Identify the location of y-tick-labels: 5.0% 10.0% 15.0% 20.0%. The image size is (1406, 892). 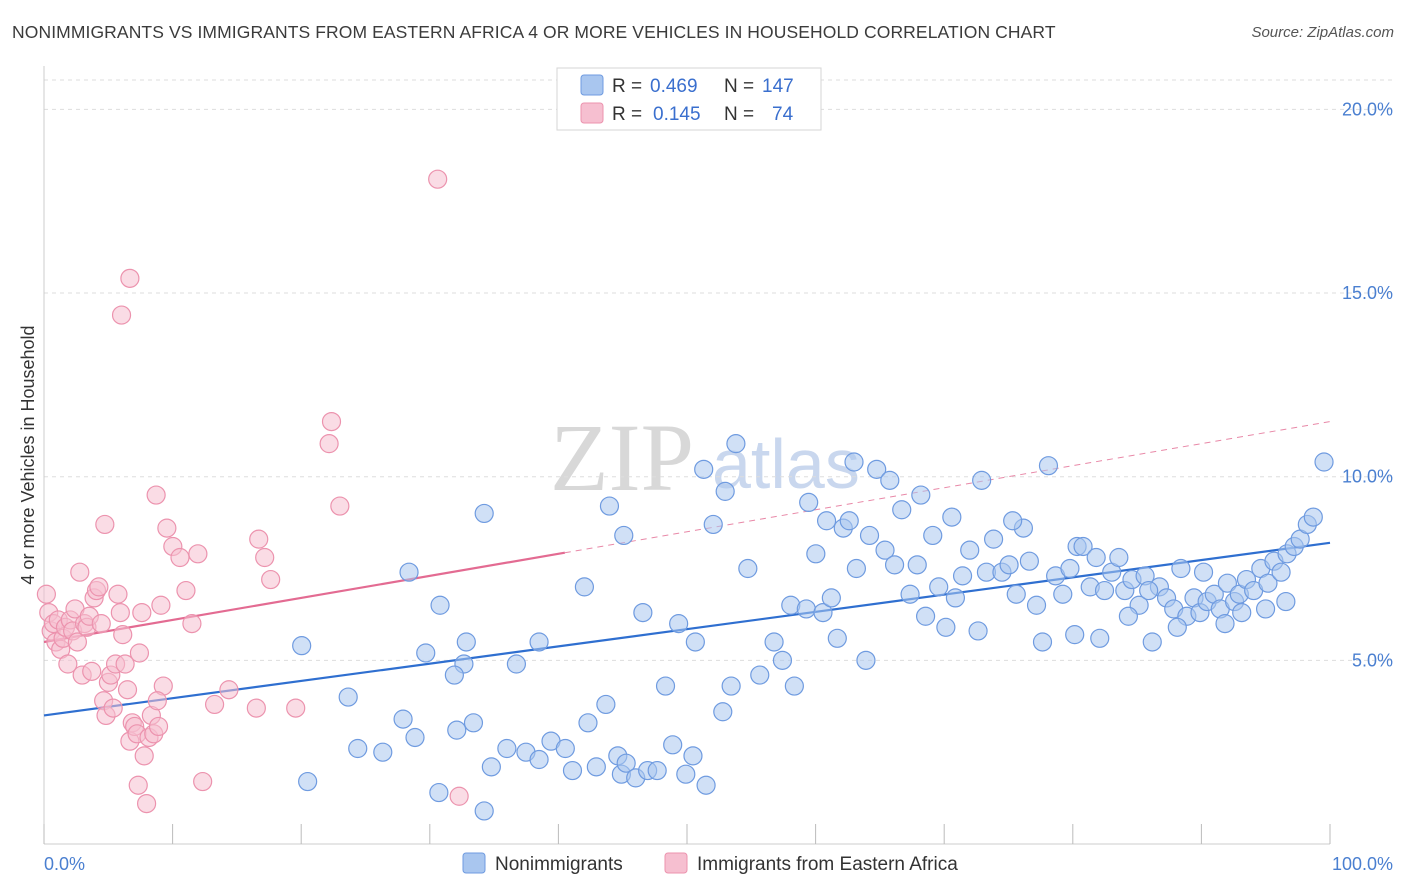
(1367, 384).